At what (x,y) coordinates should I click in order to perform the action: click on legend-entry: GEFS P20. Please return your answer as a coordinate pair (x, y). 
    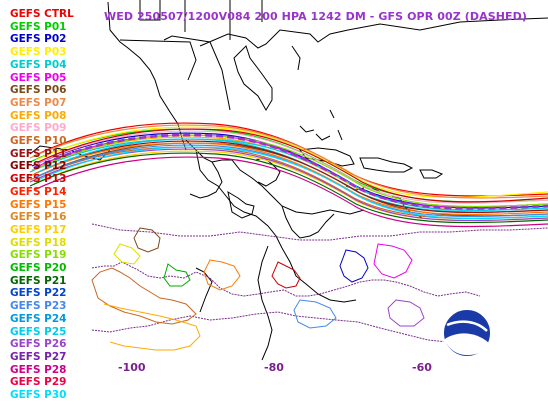
    Looking at the image, I should click on (38, 268).